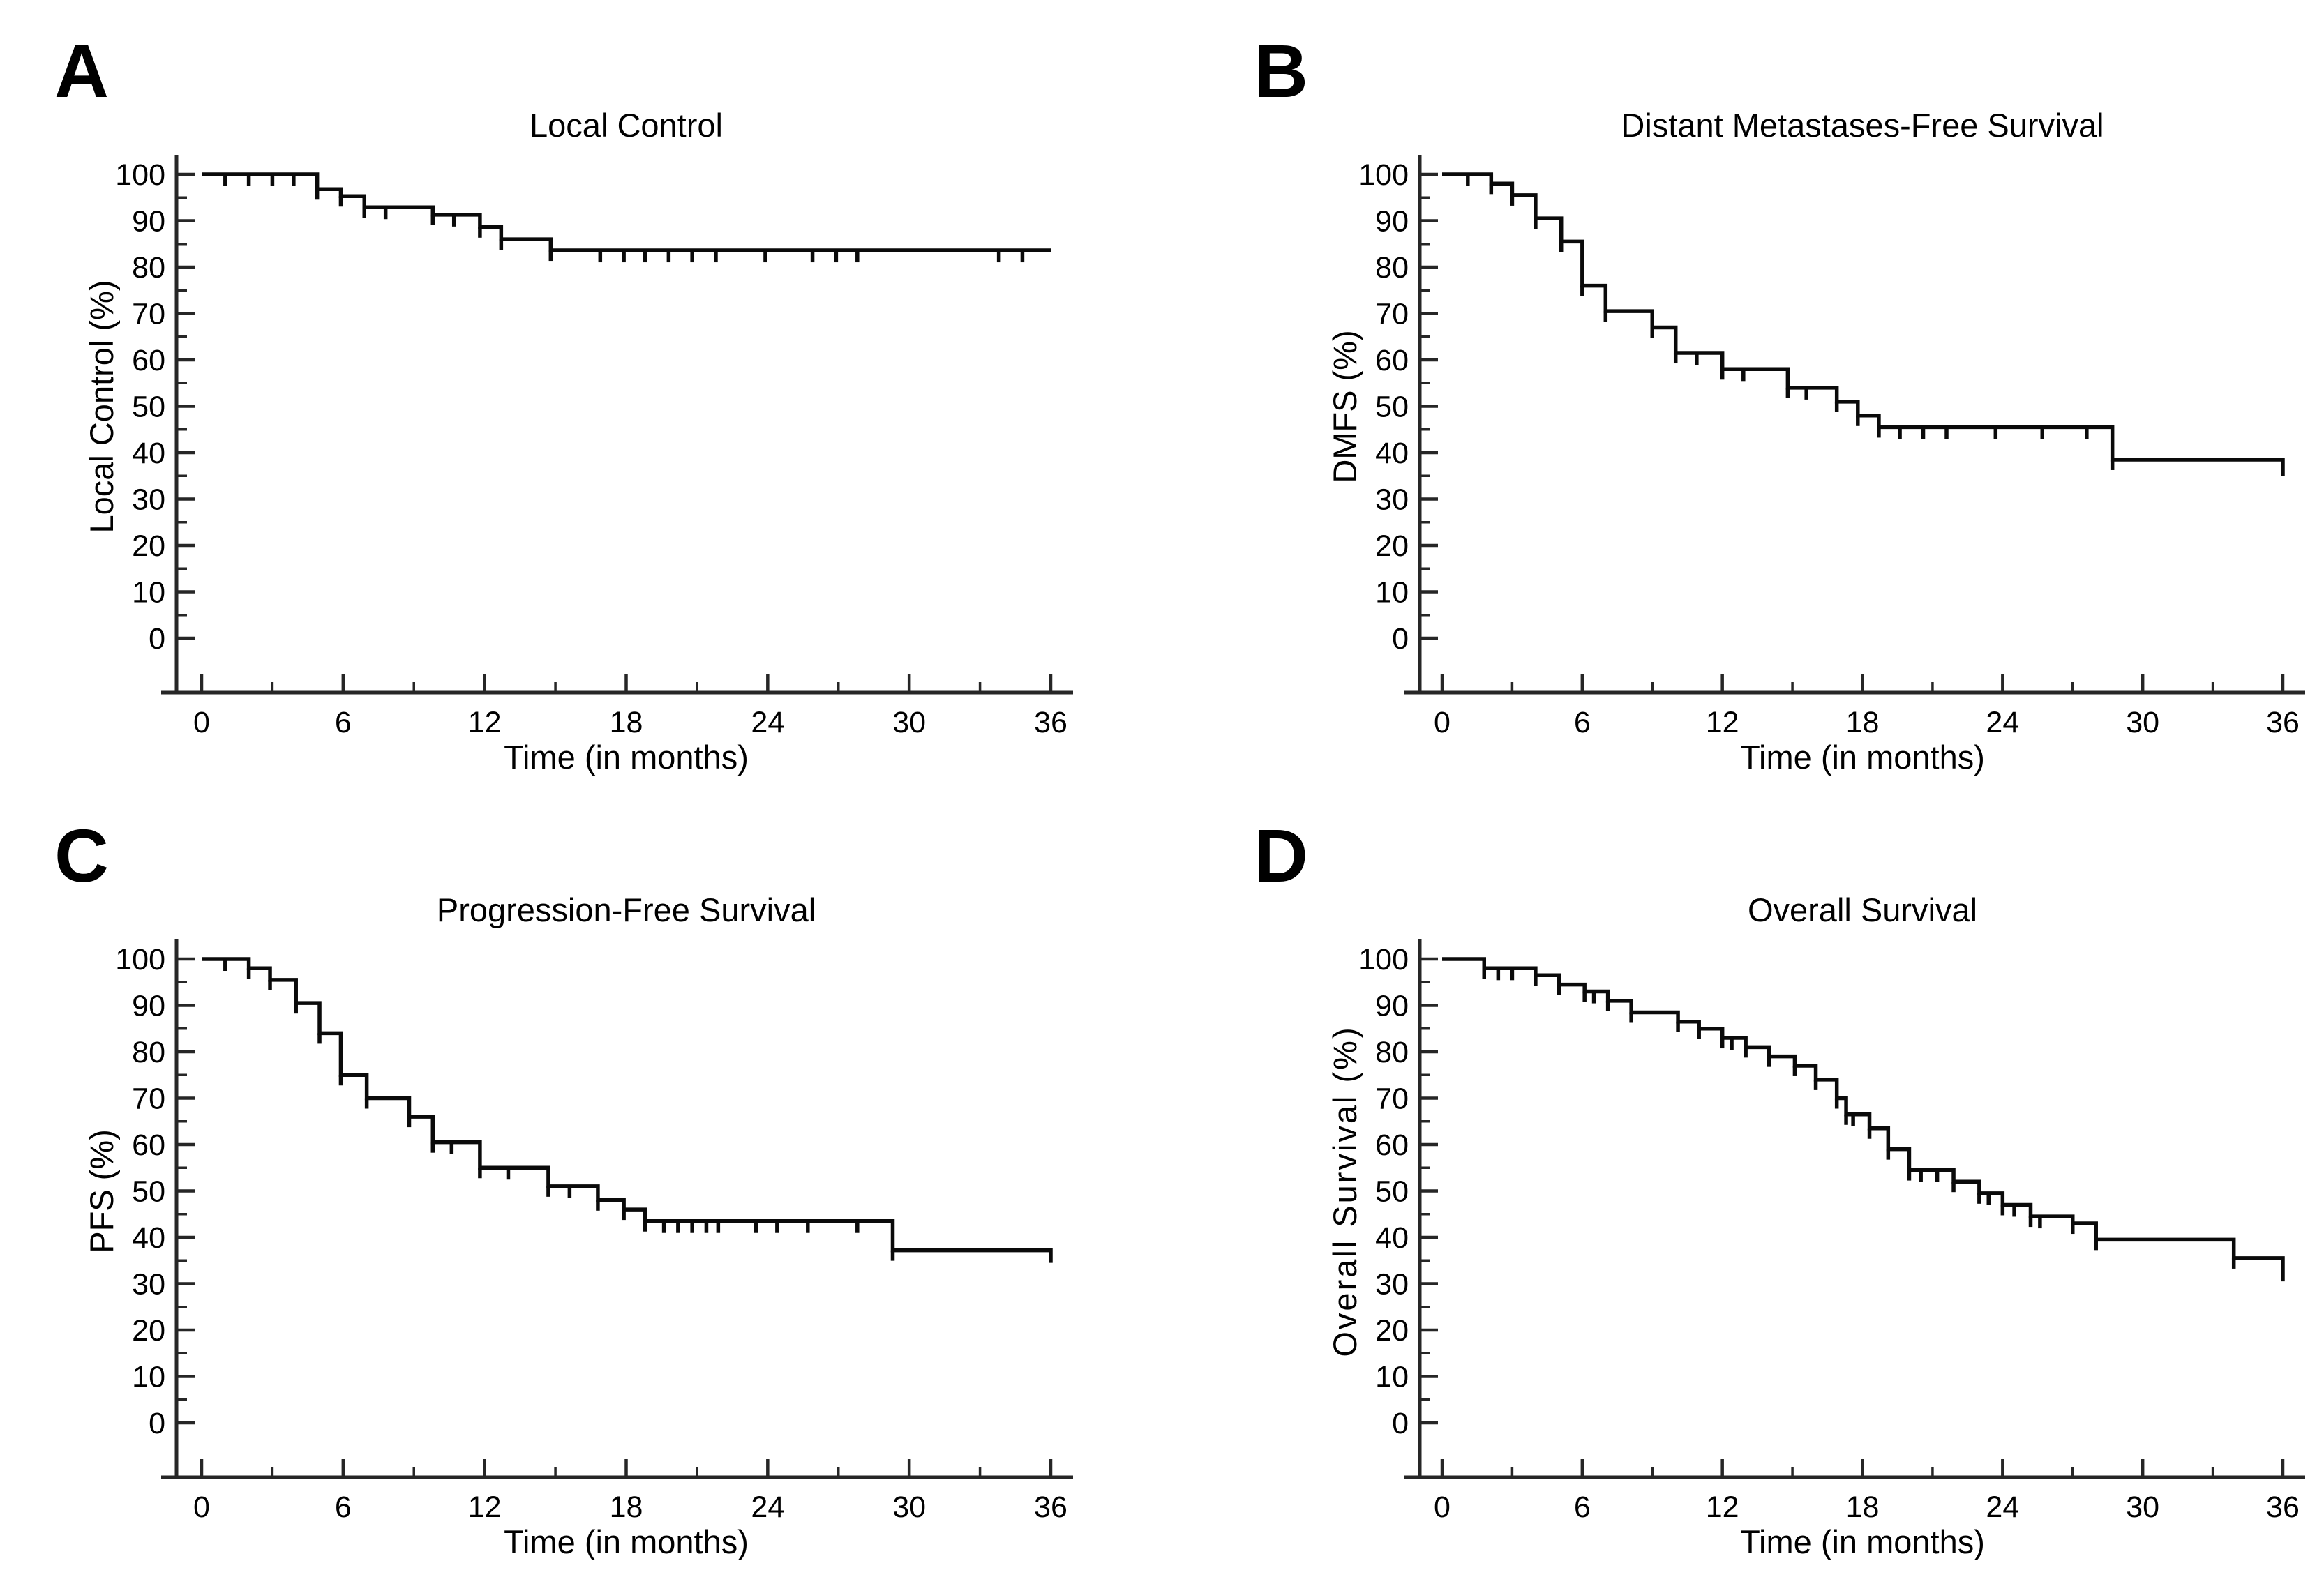 Image resolution: width=2324 pixels, height=1570 pixels. What do you see at coordinates (626, 909) in the screenshot?
I see `panel-title-pfs: Progression-Free Survival` at bounding box center [626, 909].